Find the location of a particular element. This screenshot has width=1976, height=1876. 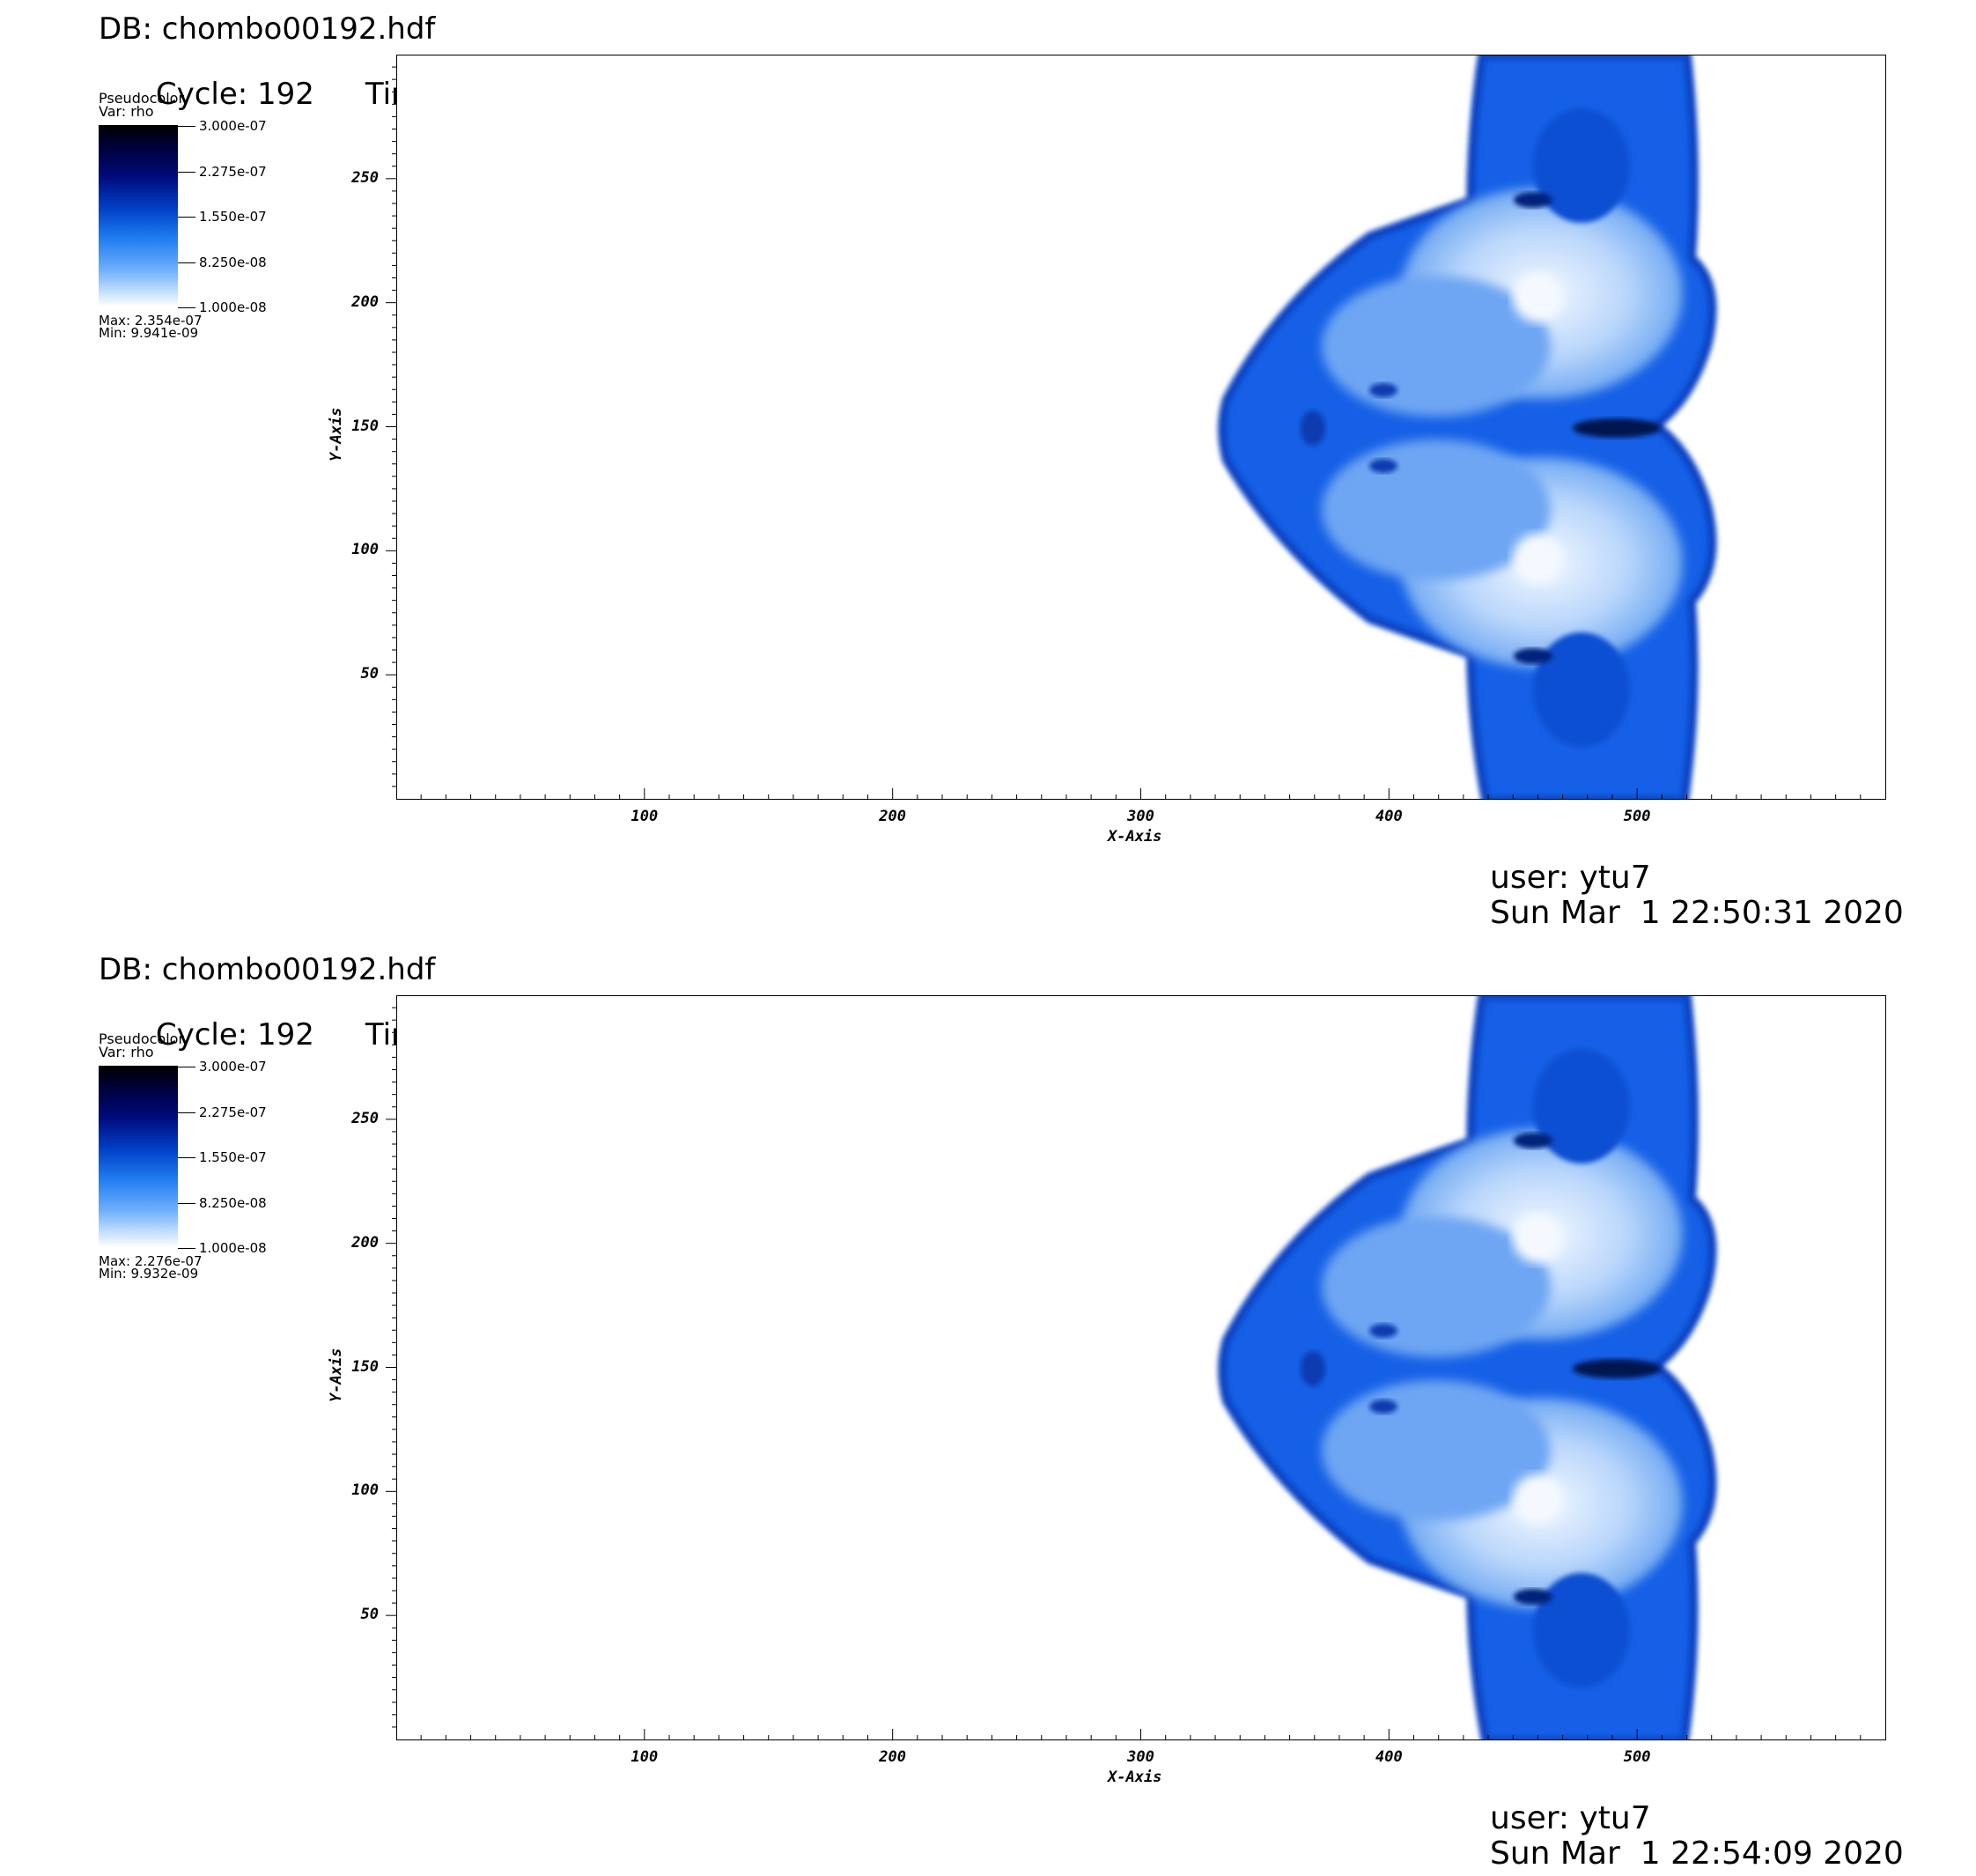

legend-max: Max: 2.354e-07 is located at coordinates (151, 321).